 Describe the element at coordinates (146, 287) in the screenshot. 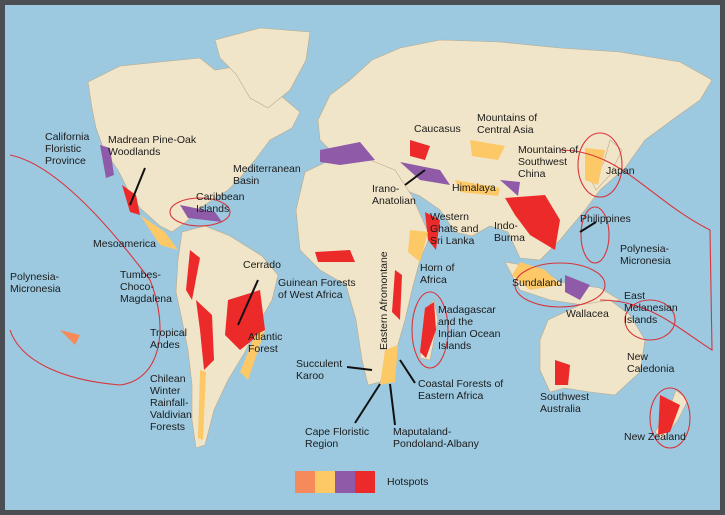

I see `label-tumbes-choco-magdalena: Tumbes- Choco- Magdalena` at that location.